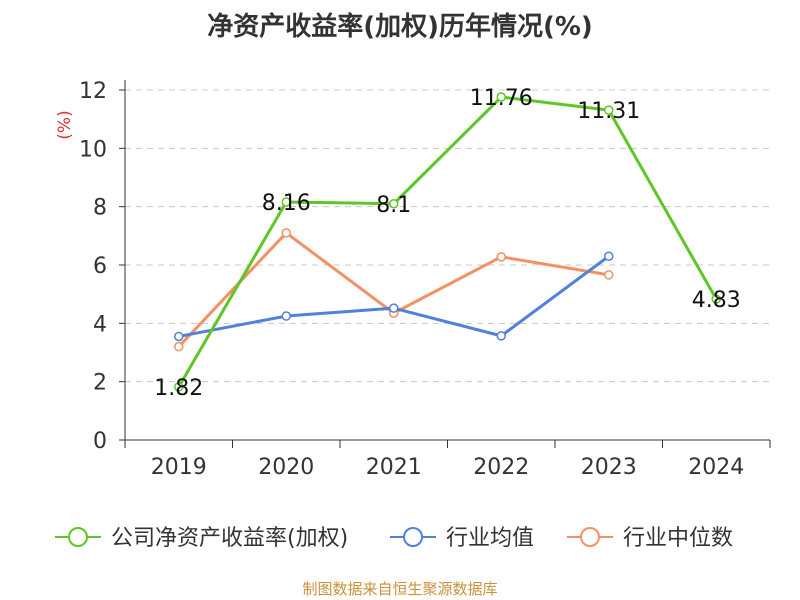  I want to click on legend-label: 行业均值, so click(490, 538).